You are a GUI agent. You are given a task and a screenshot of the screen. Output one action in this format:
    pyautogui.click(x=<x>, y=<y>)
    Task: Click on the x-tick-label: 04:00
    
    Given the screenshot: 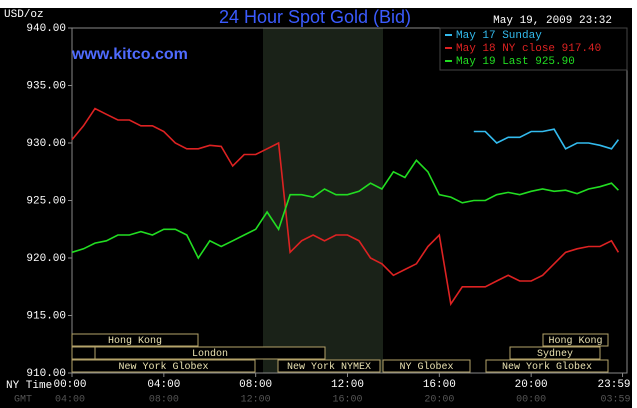 What is the action you would take?
    pyautogui.click(x=163, y=385)
    